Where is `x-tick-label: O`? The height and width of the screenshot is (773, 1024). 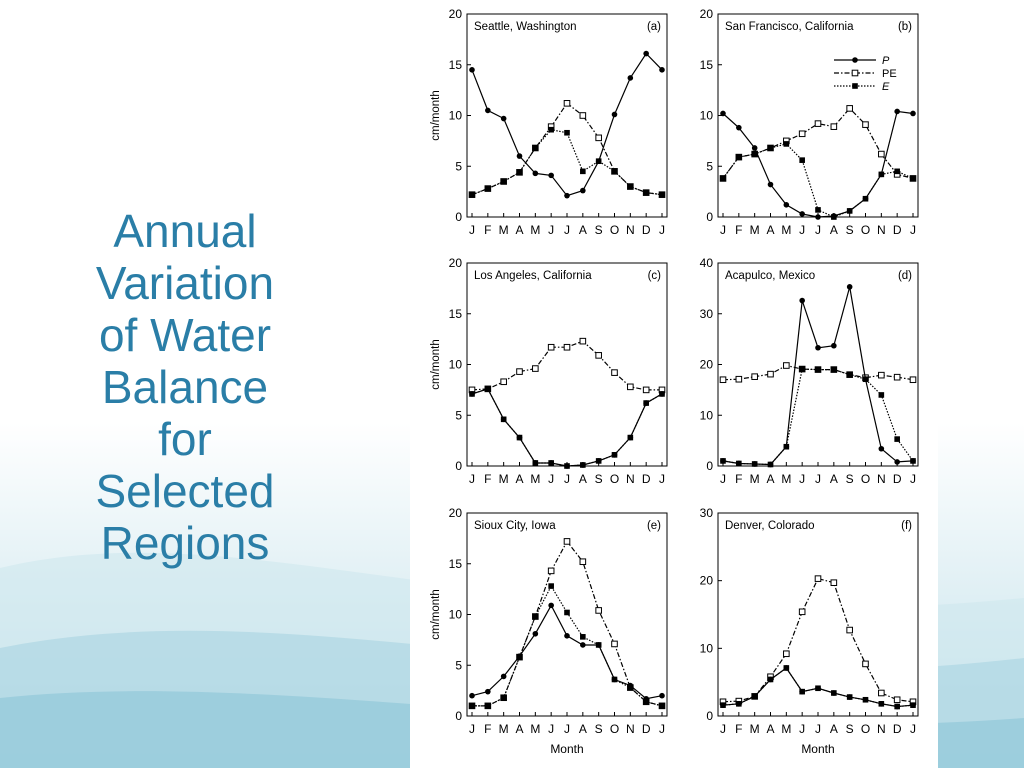 x-tick-label: O is located at coordinates (614, 479).